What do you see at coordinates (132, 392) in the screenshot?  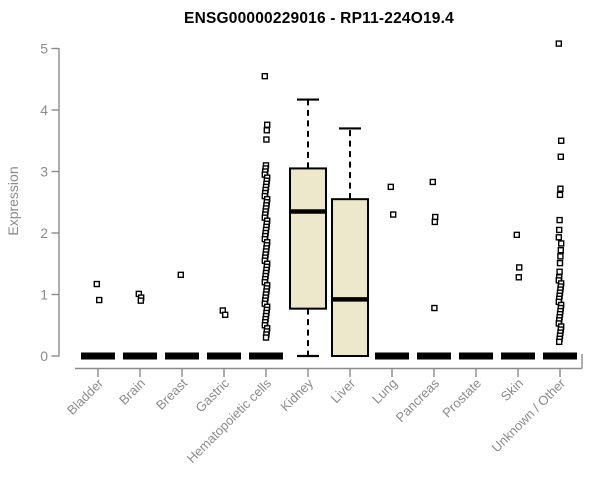 I see `x-category-label: Brain` at bounding box center [132, 392].